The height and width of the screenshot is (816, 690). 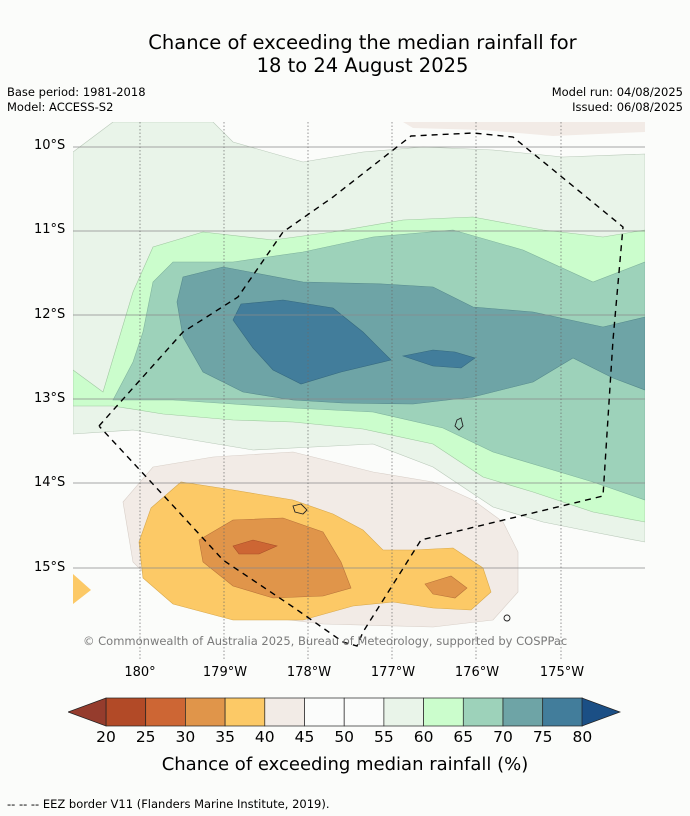 I want to click on contour-75-80-west, so click(x=312, y=342).